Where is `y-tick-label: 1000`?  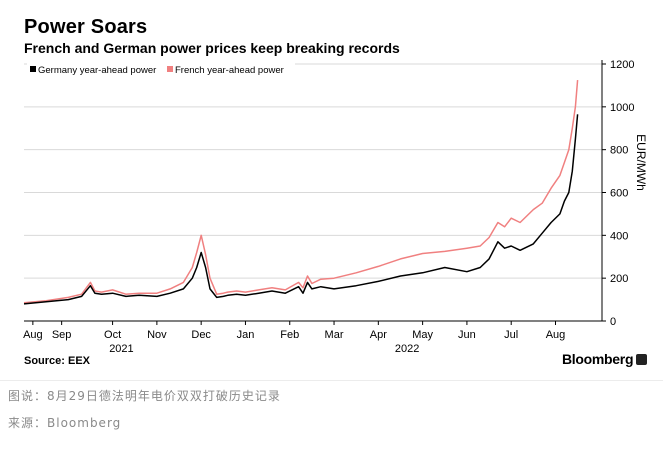
y-tick-label: 1000 is located at coordinates (622, 108).